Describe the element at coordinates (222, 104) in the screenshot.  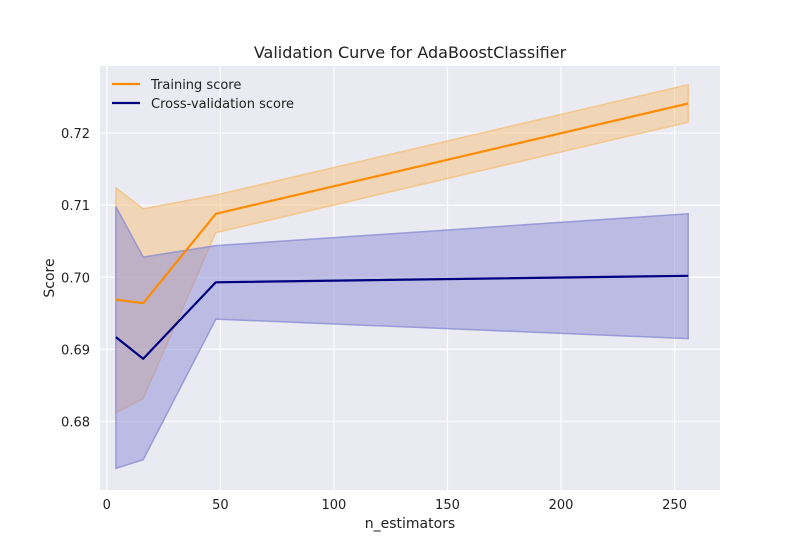
I see `legend-label-cross-validation: Cross-validation score` at that location.